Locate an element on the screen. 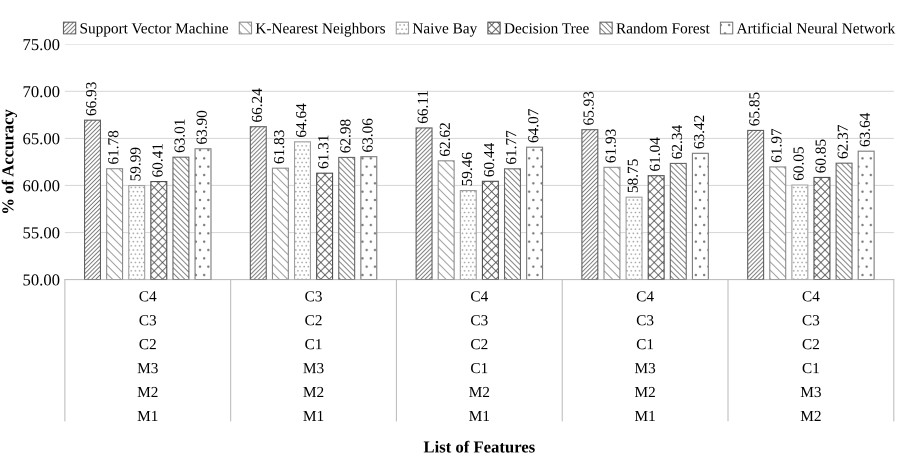  legend-label: Artificial Neural Network is located at coordinates (816, 28).